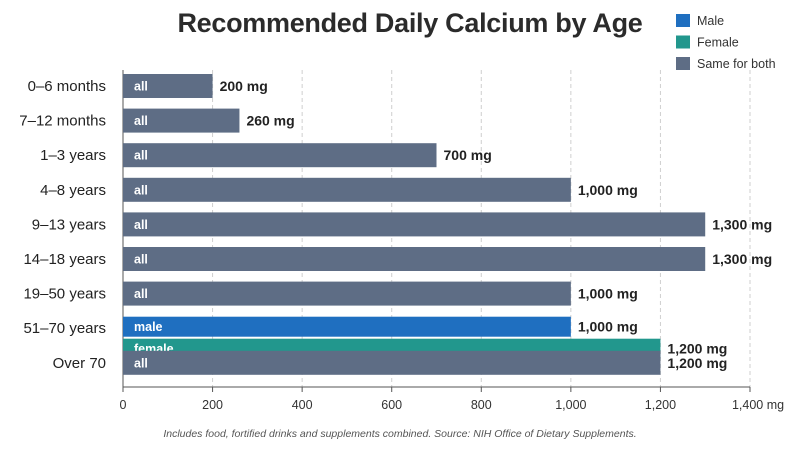 The width and height of the screenshot is (800, 450). Describe the element at coordinates (758, 405) in the screenshot. I see `x-tick-label: 1,400 mg` at that location.